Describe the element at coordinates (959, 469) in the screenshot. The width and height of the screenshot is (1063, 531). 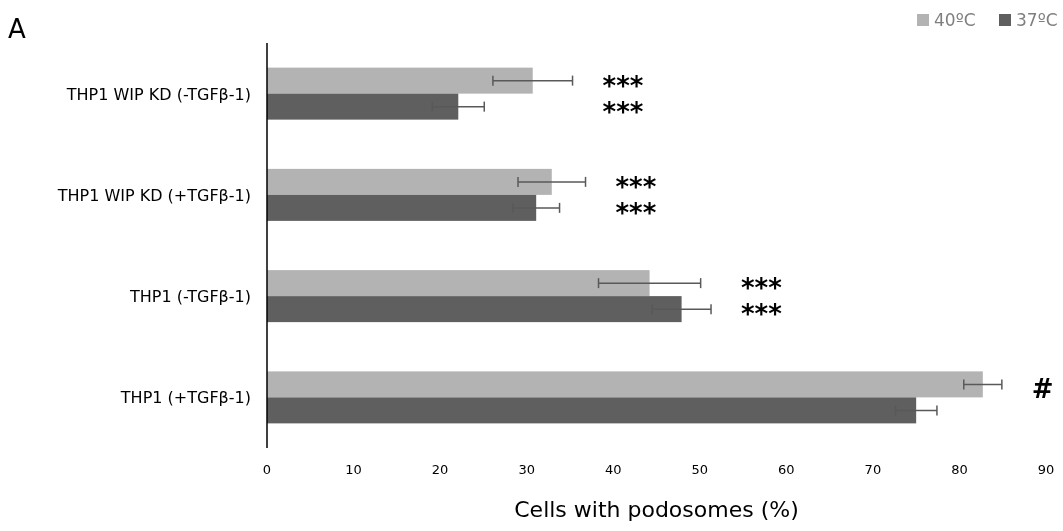
I see `x-tick-label: 80` at that location.